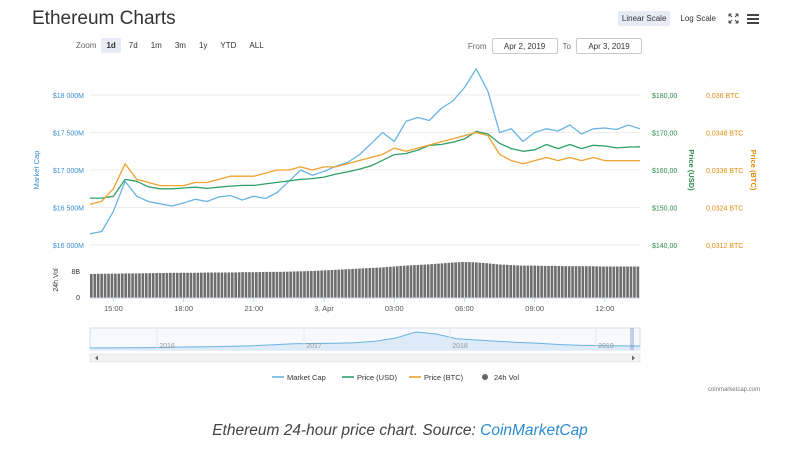  I want to click on legend-item-label: Price (BTC), so click(444, 377).